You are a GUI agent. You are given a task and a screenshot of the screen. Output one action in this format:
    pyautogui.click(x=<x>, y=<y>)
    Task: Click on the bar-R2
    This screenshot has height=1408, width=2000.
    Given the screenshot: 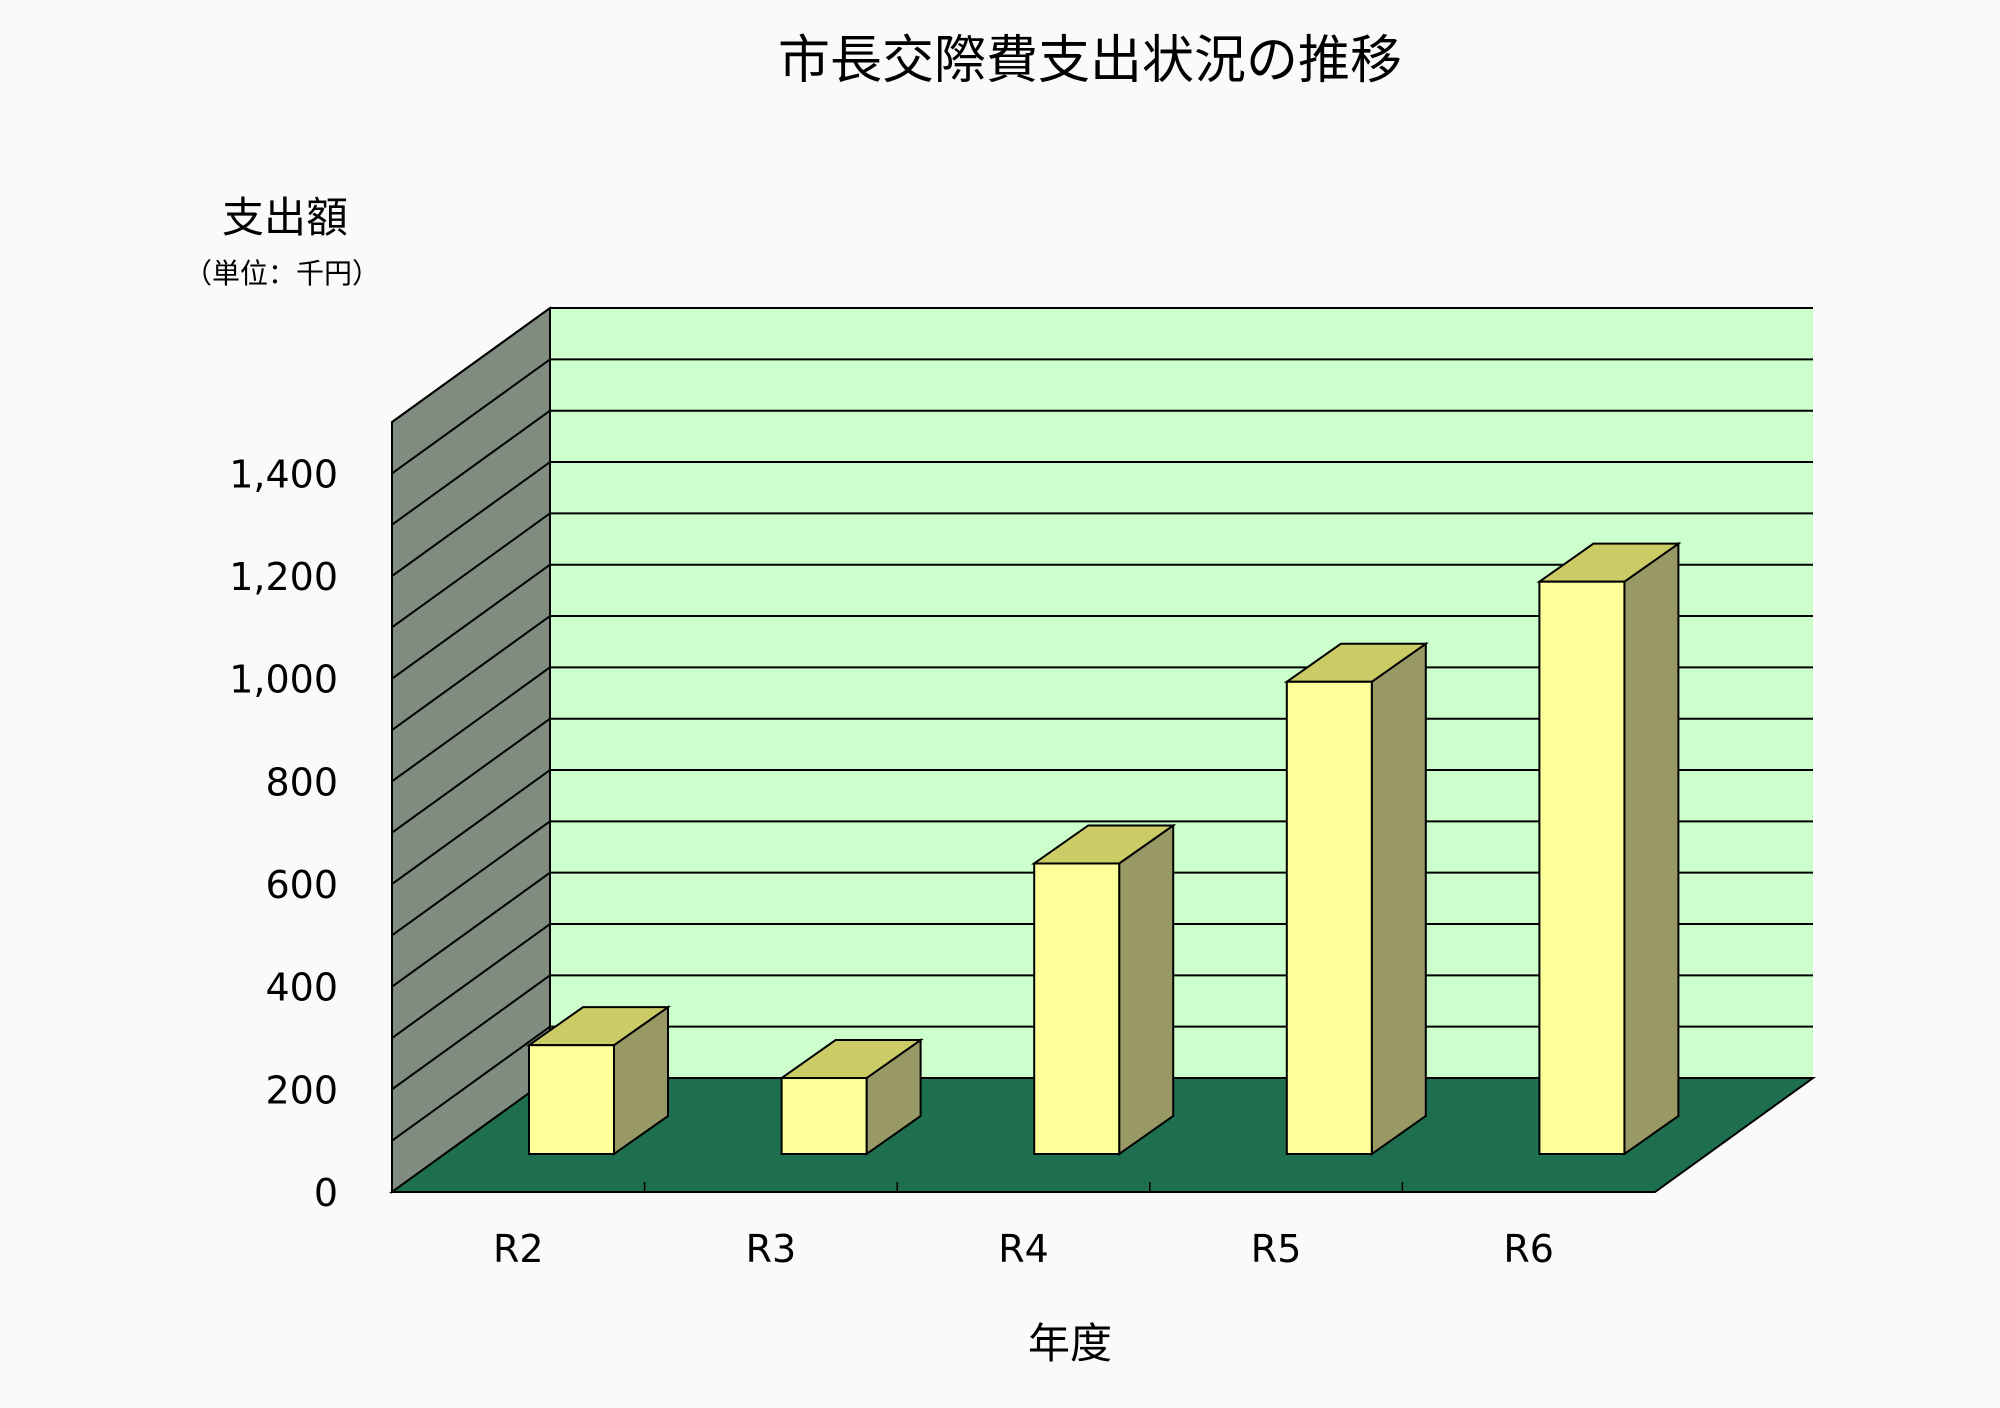 What is the action you would take?
    pyautogui.click(x=598, y=1080)
    